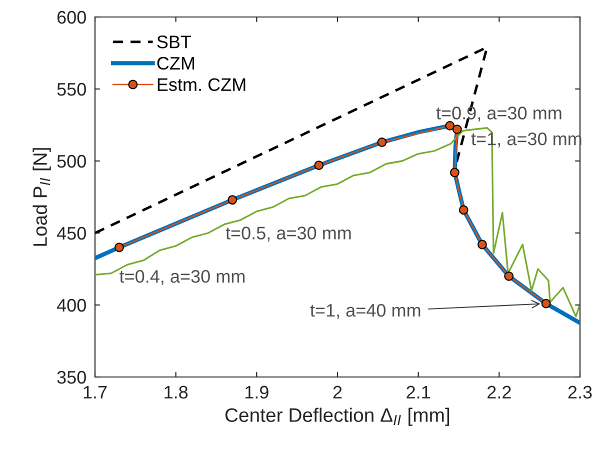 The width and height of the screenshot is (605, 451). I want to click on x-tick-label: 2, so click(337, 392).